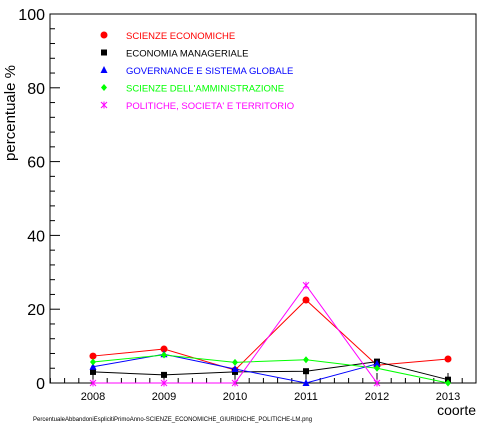  I want to click on x-tick-label: 2010, so click(235, 397).